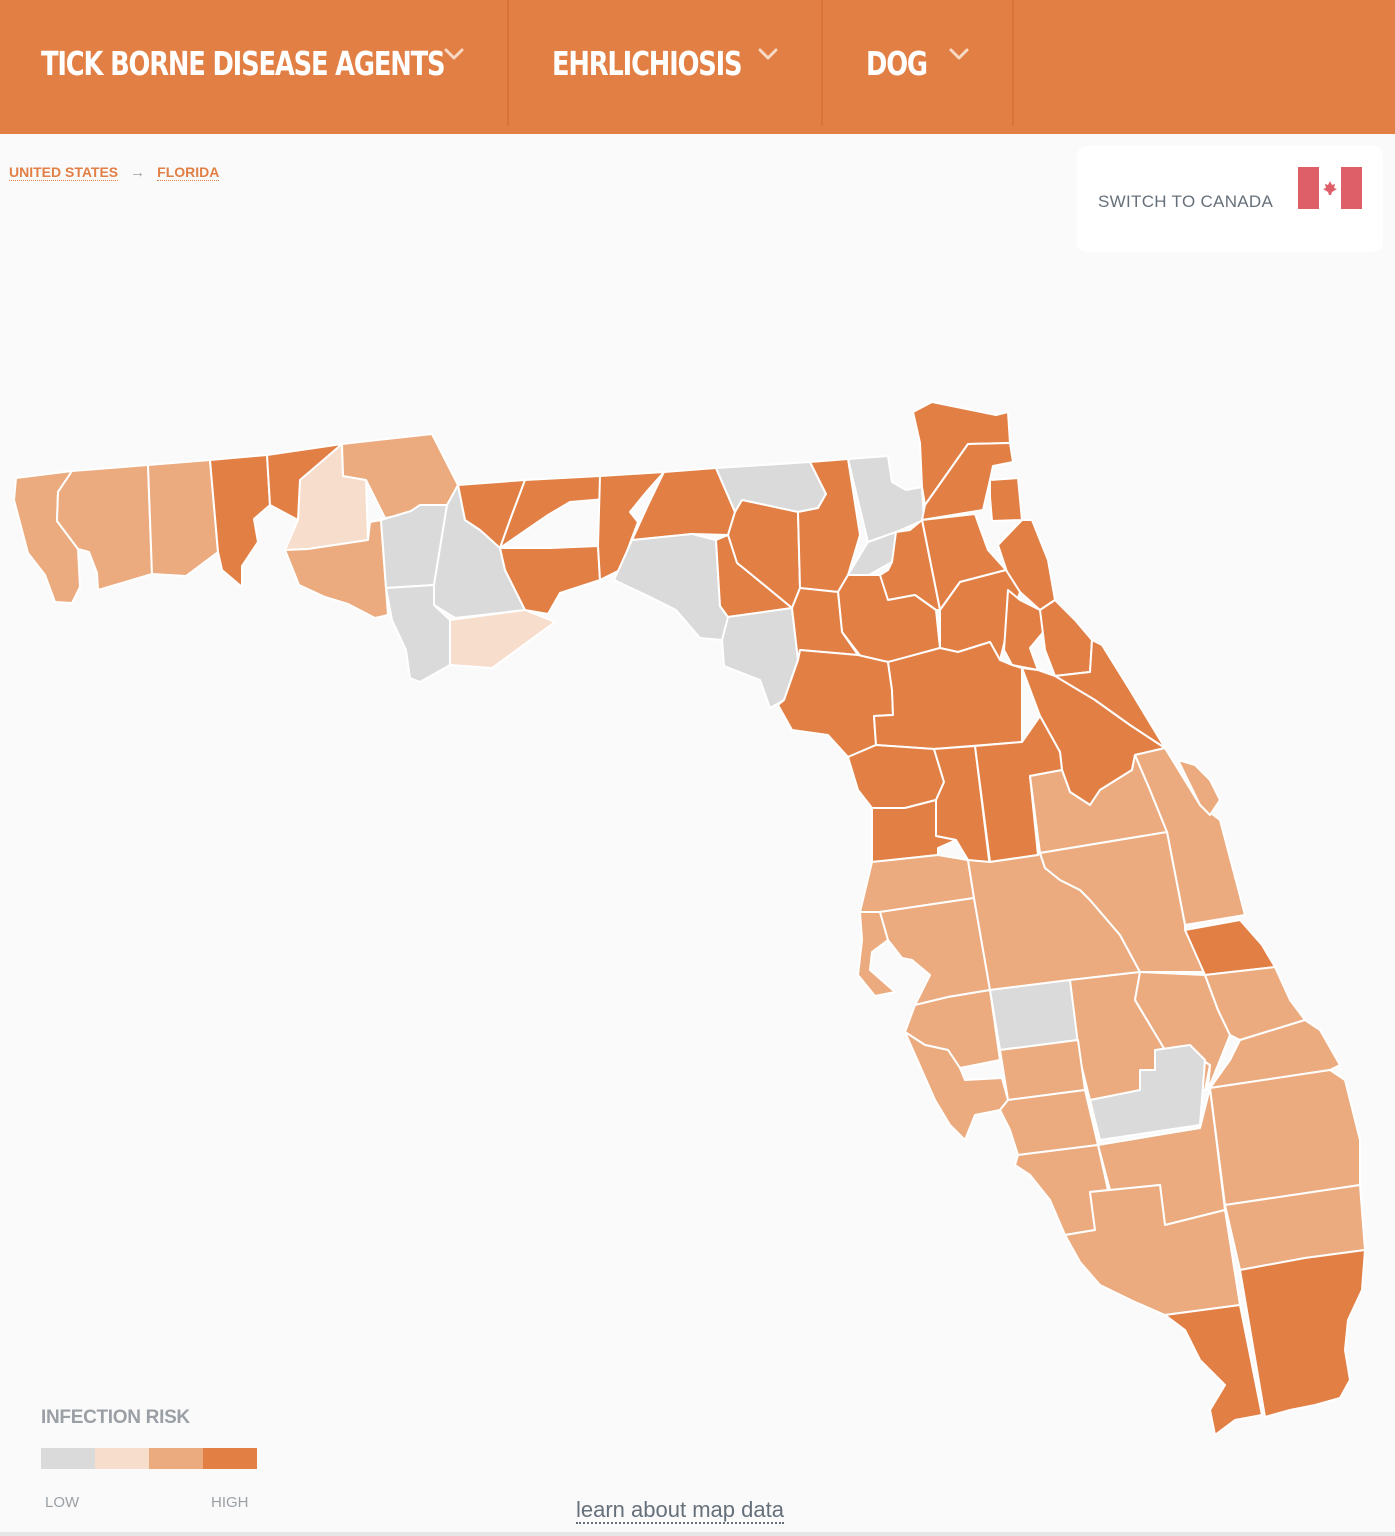  I want to click on menu-disease-agents: Tick Borne Disease Agents, so click(299, 63).